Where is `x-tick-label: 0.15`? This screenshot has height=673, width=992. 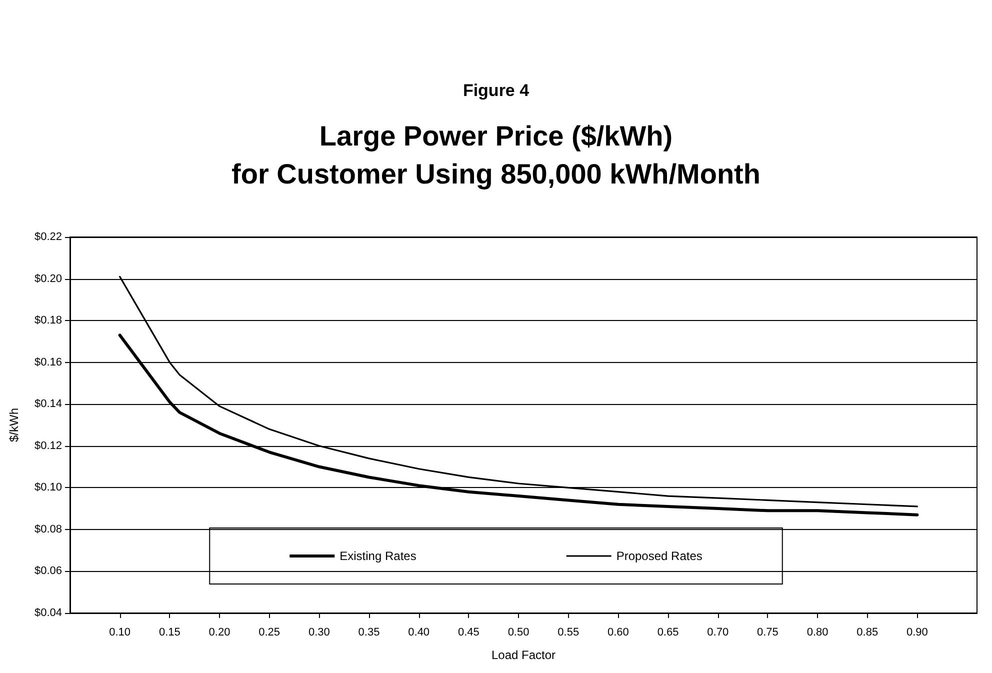
x-tick-label: 0.15 is located at coordinates (169, 632).